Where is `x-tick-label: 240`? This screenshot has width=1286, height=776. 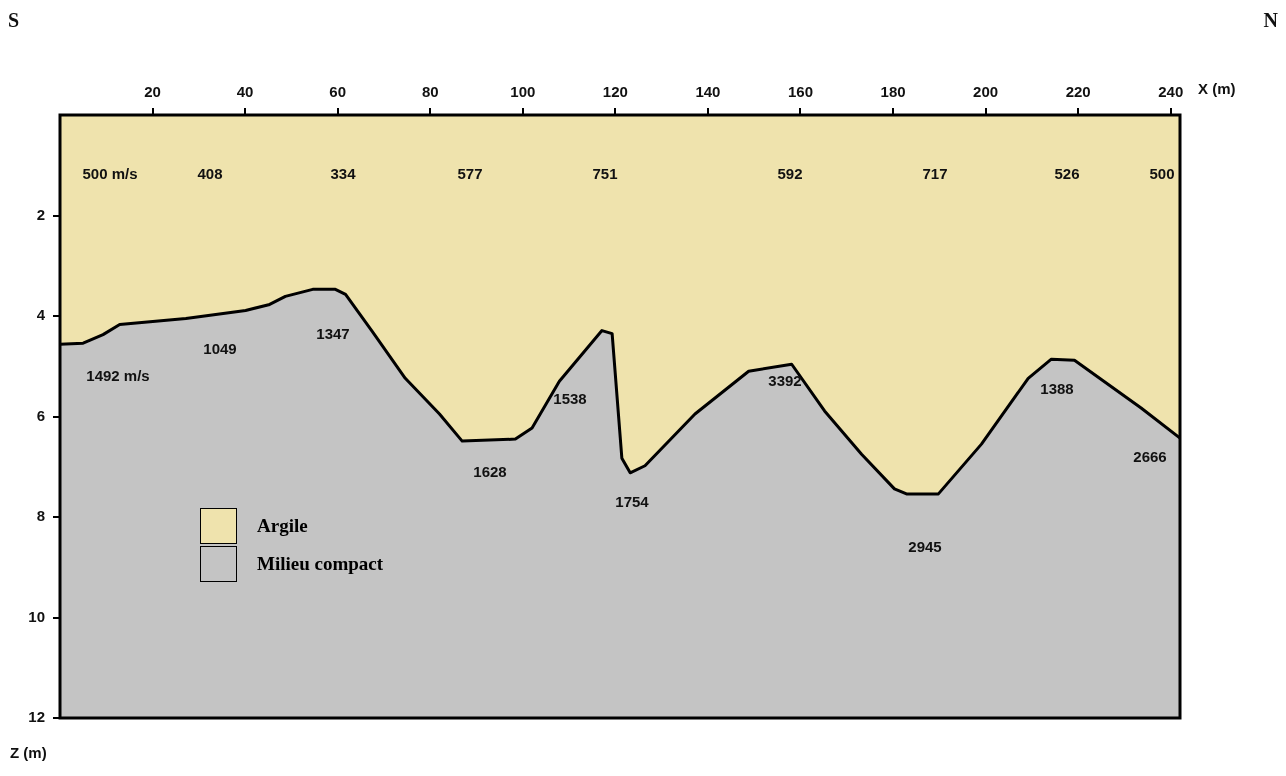 x-tick-label: 240 is located at coordinates (1171, 92).